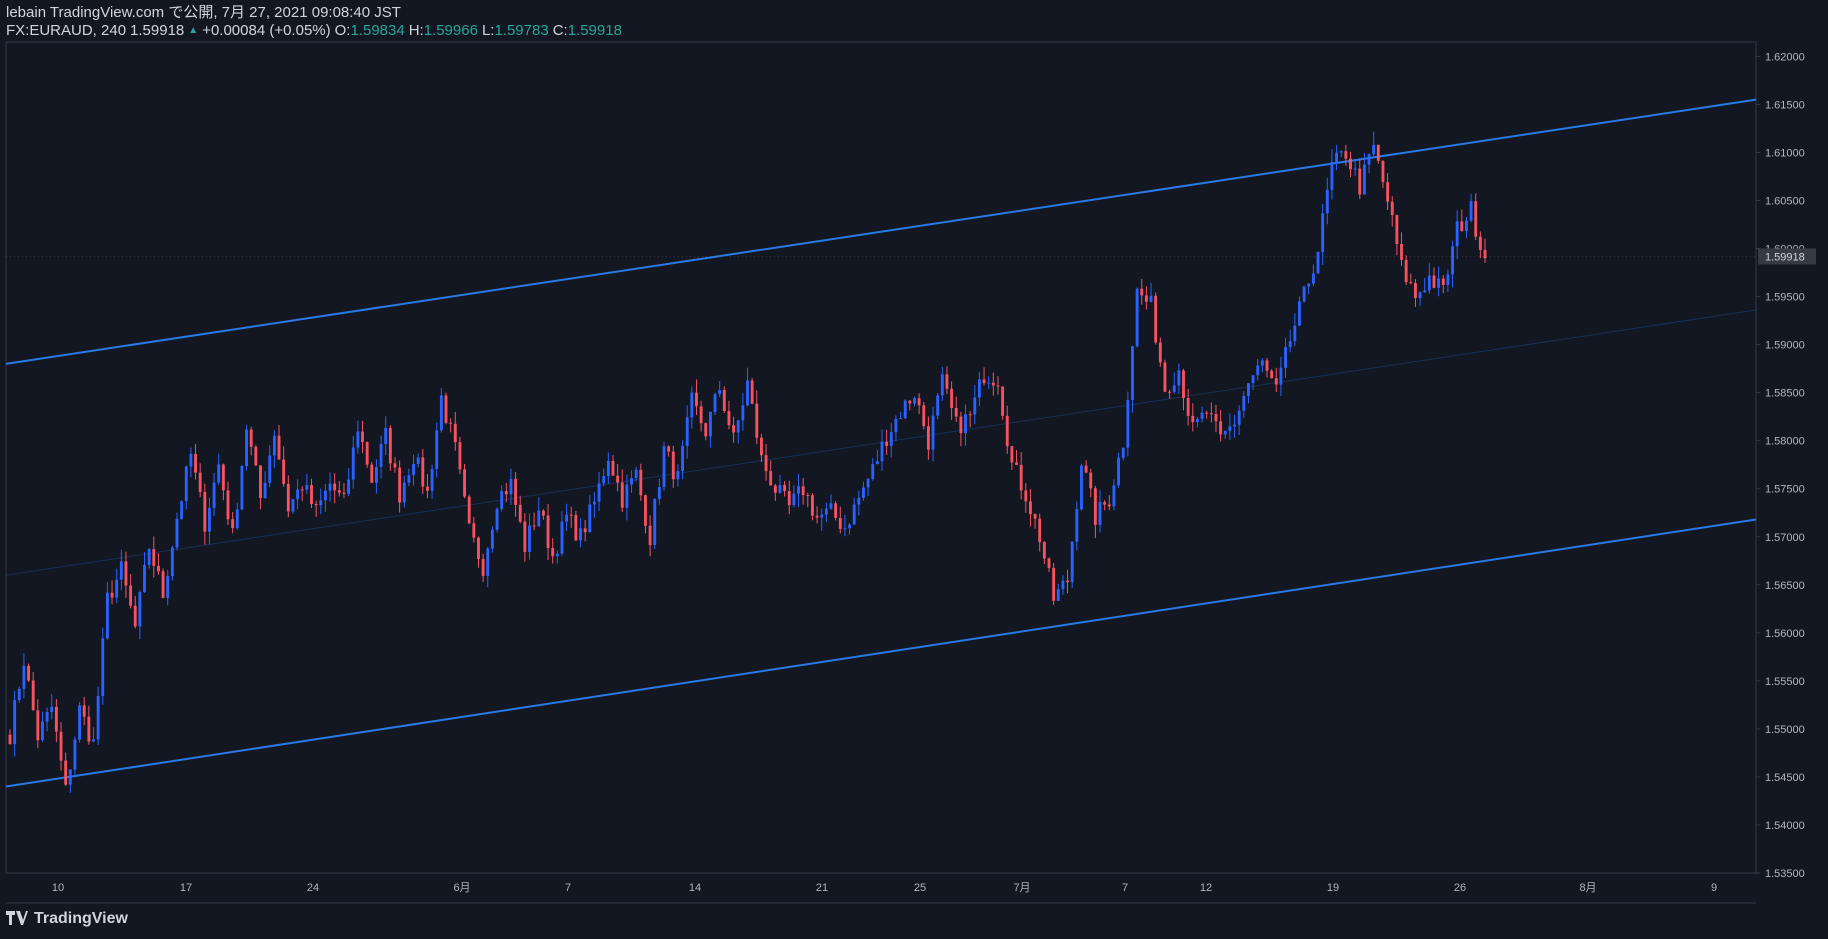 Image resolution: width=1828 pixels, height=939 pixels. What do you see at coordinates (58, 888) in the screenshot?
I see `time-tick-label: 10` at bounding box center [58, 888].